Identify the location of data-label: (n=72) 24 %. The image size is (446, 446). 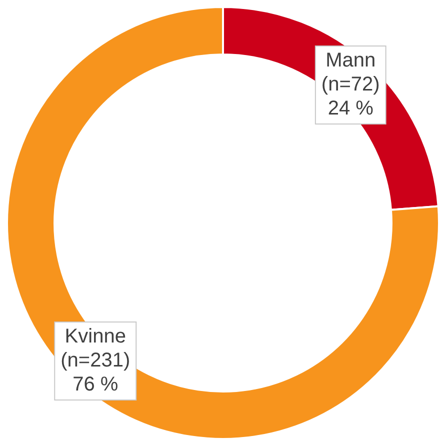
(350, 97).